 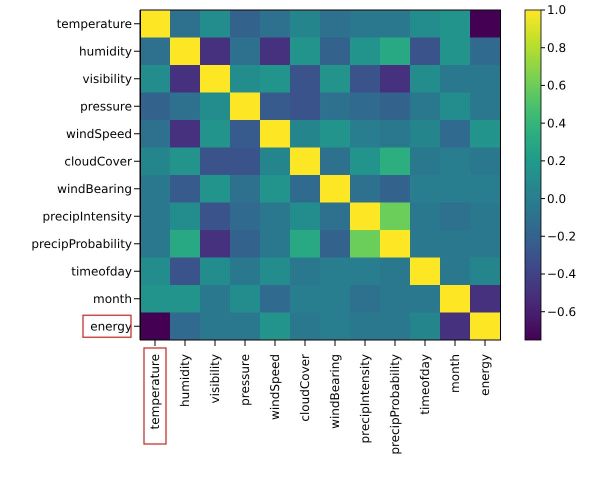 I want to click on y-tick-label: humidity, so click(x=105, y=51).